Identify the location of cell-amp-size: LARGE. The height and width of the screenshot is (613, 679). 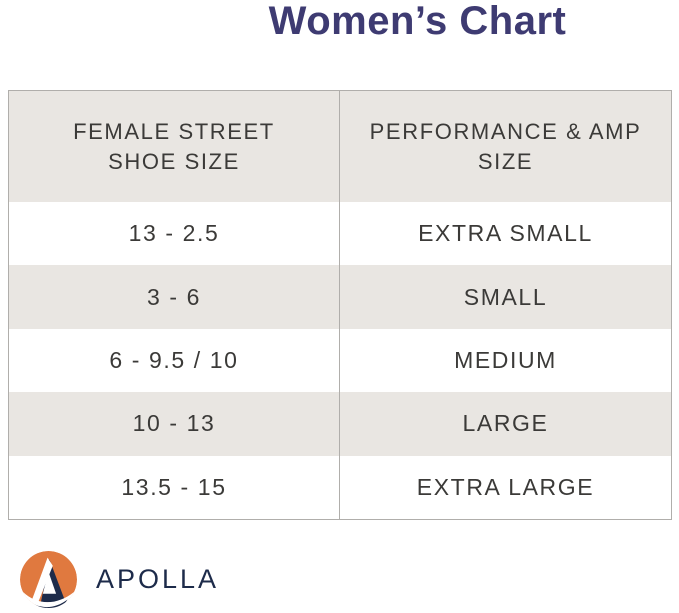
(505, 424).